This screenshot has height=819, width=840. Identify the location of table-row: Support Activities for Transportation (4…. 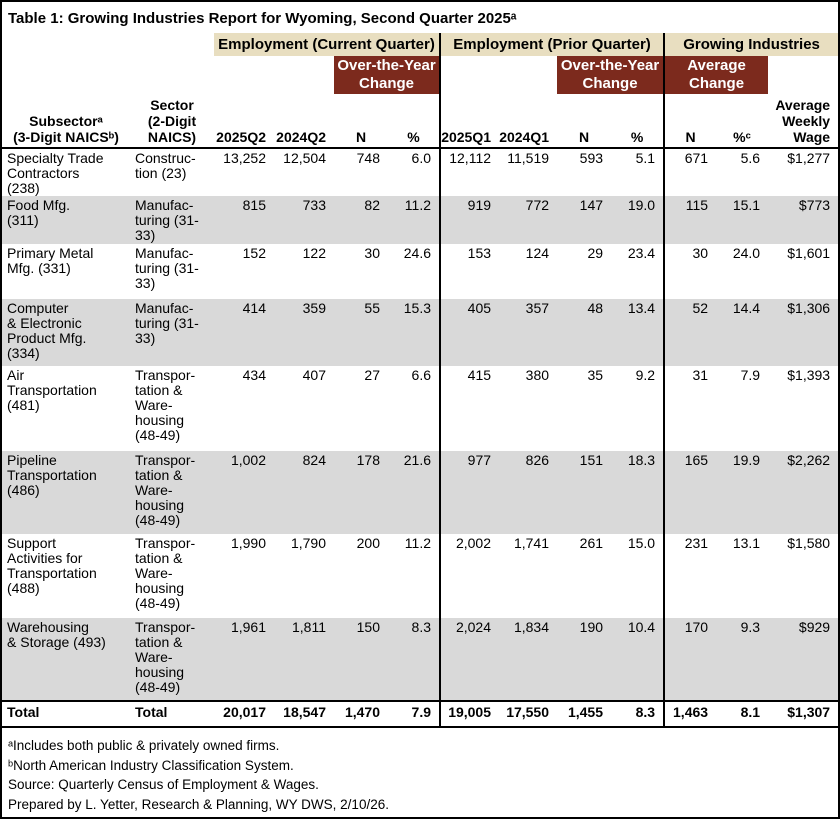
(420, 576).